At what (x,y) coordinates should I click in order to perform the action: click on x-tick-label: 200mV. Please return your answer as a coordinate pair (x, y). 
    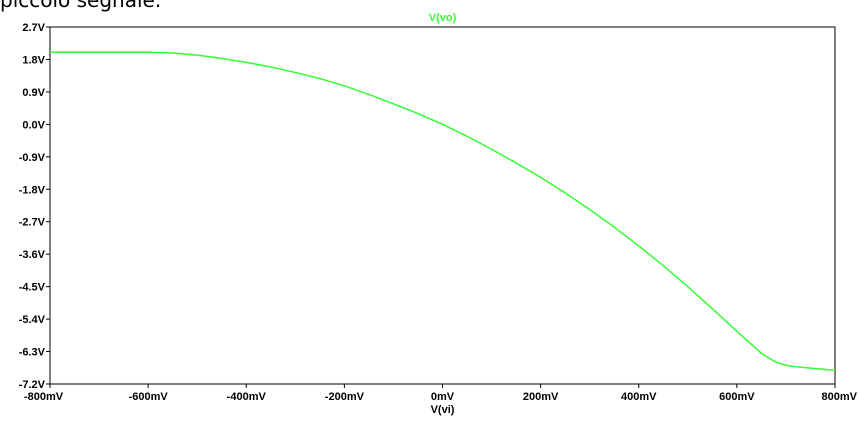
    Looking at the image, I should click on (541, 397).